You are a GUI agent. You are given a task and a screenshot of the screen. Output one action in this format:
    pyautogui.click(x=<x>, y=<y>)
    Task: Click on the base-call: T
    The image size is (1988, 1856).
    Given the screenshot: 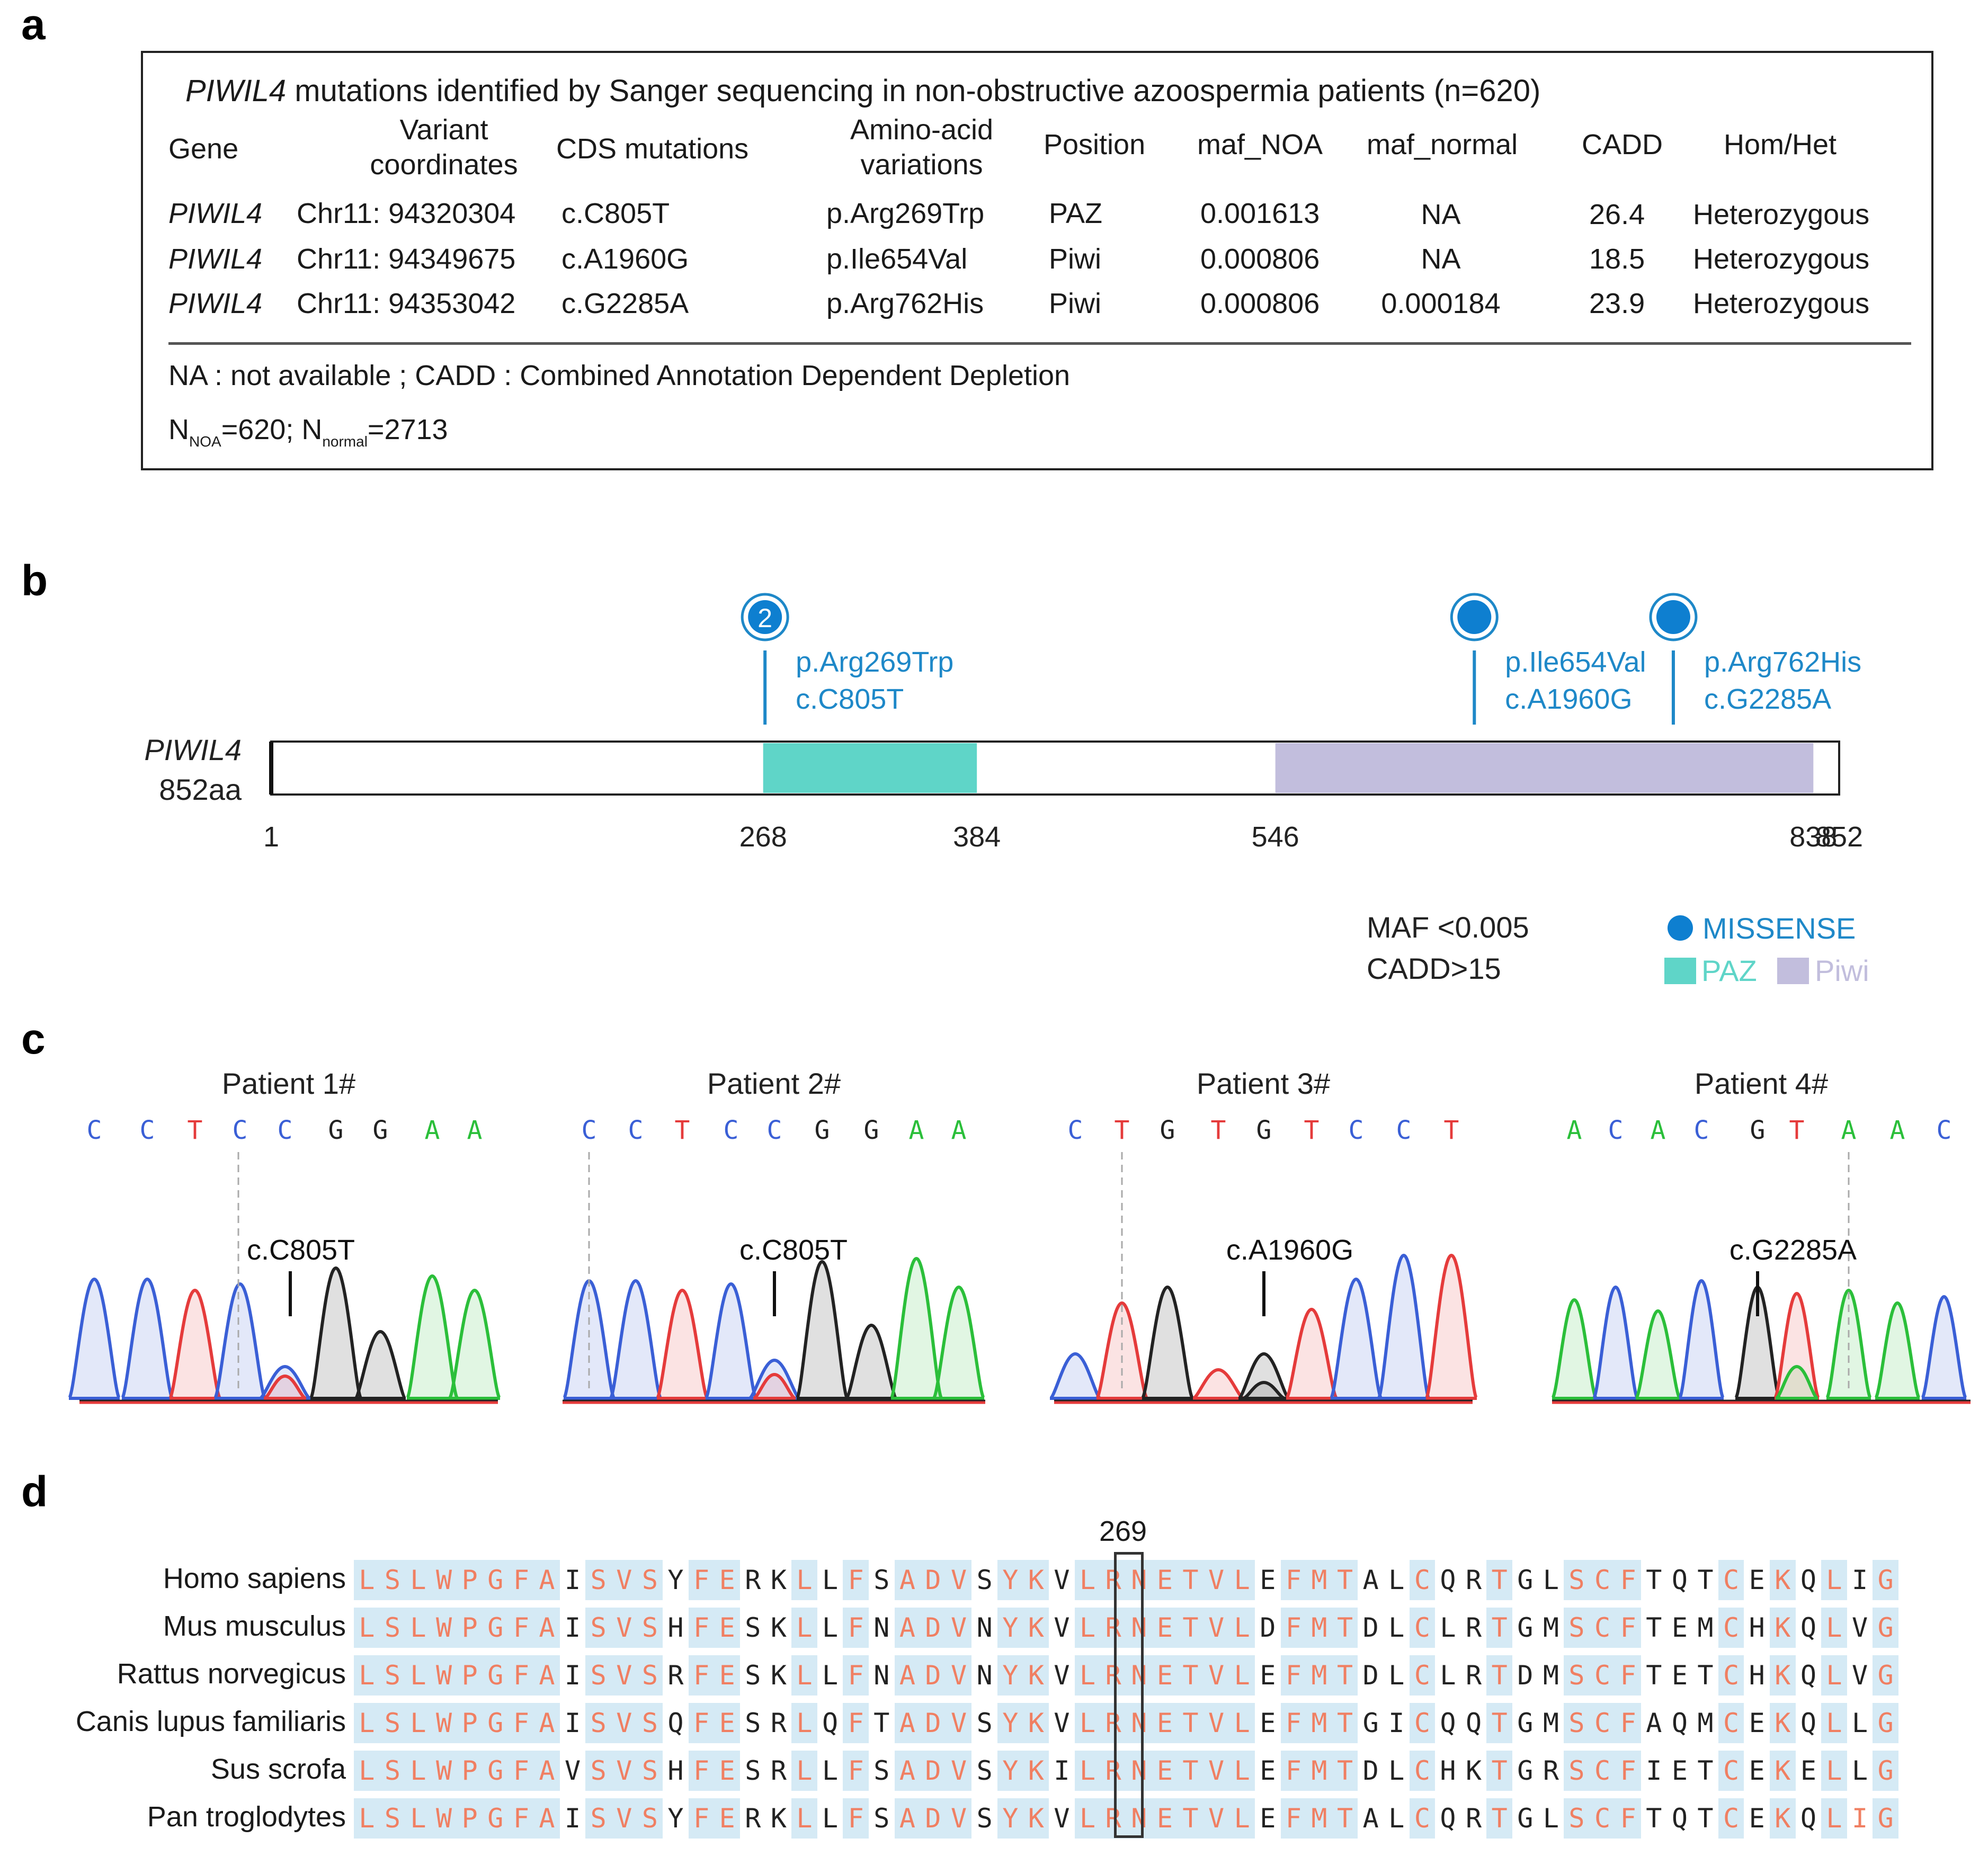 What is the action you would take?
    pyautogui.click(x=196, y=1130)
    